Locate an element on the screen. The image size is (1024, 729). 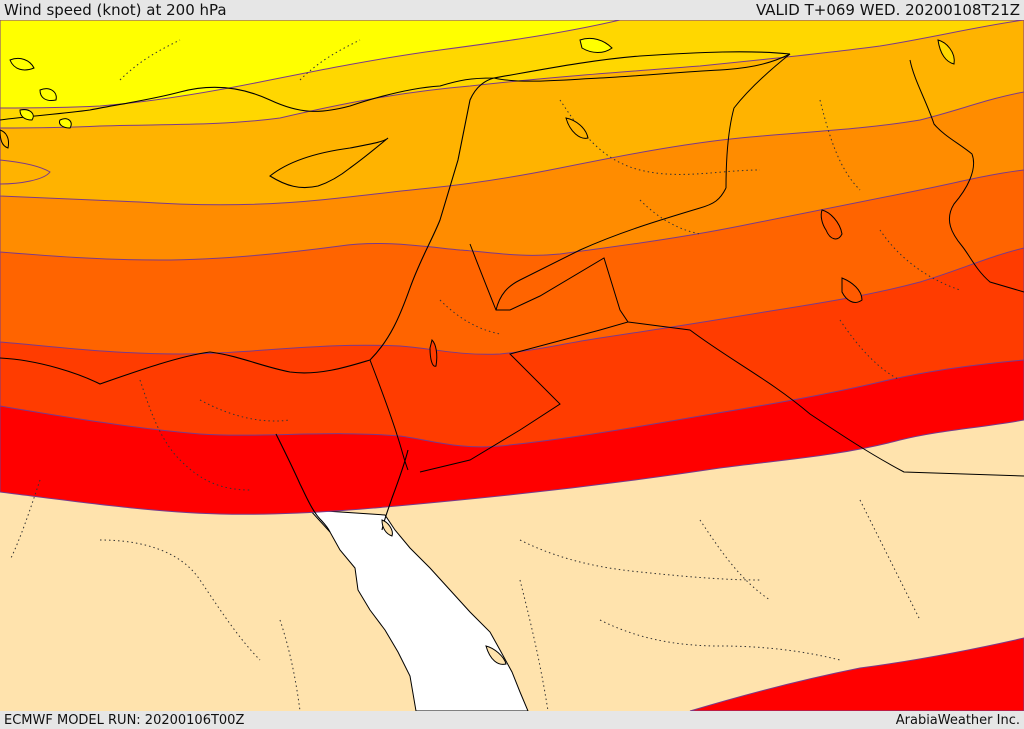
band-3-lobe is located at coordinates (25, 172).